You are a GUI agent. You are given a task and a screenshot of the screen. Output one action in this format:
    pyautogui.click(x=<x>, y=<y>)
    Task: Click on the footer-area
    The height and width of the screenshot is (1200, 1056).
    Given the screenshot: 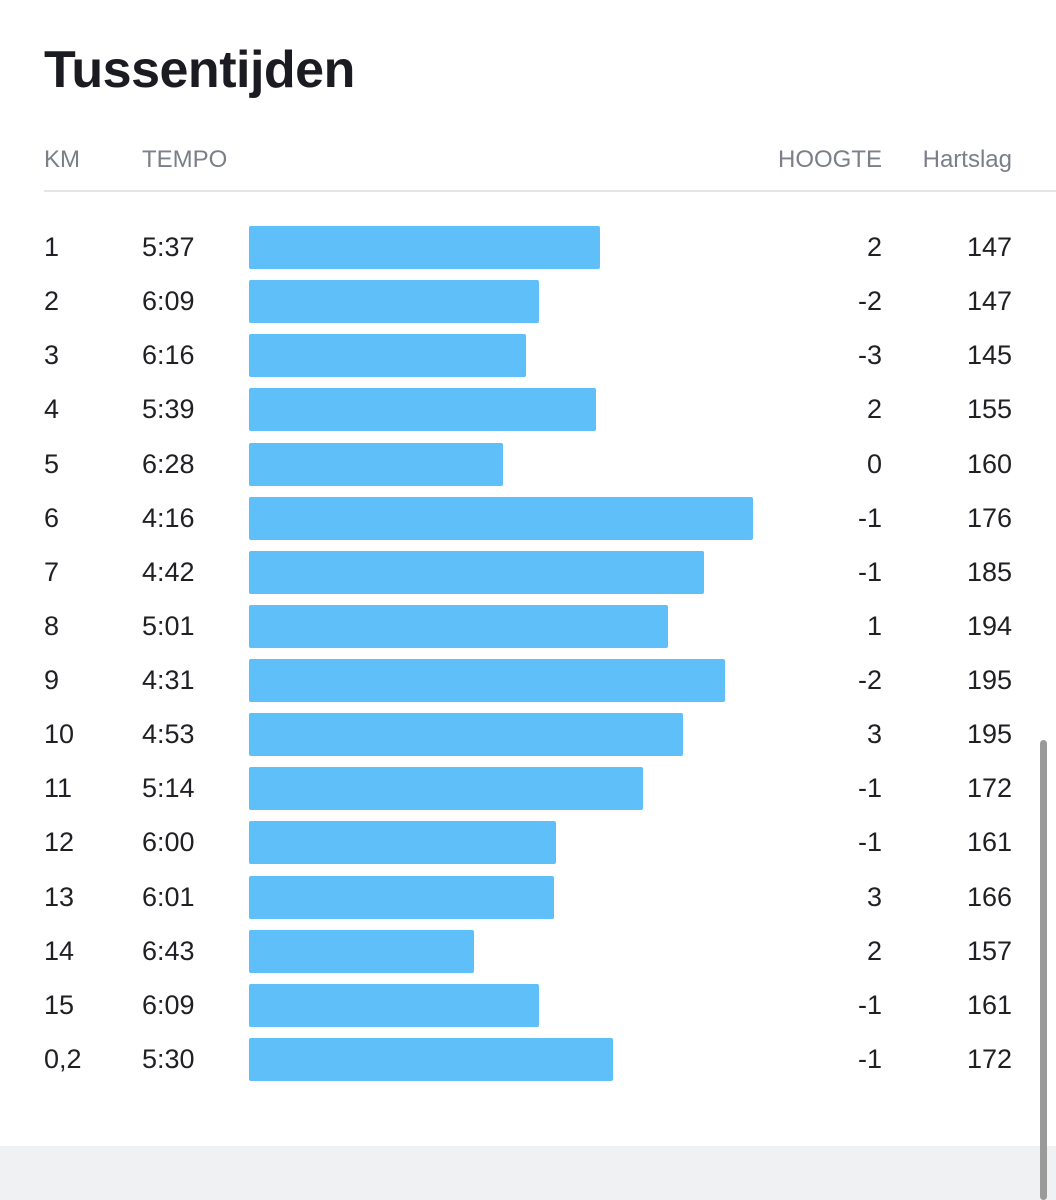 What is the action you would take?
    pyautogui.click(x=528, y=1173)
    